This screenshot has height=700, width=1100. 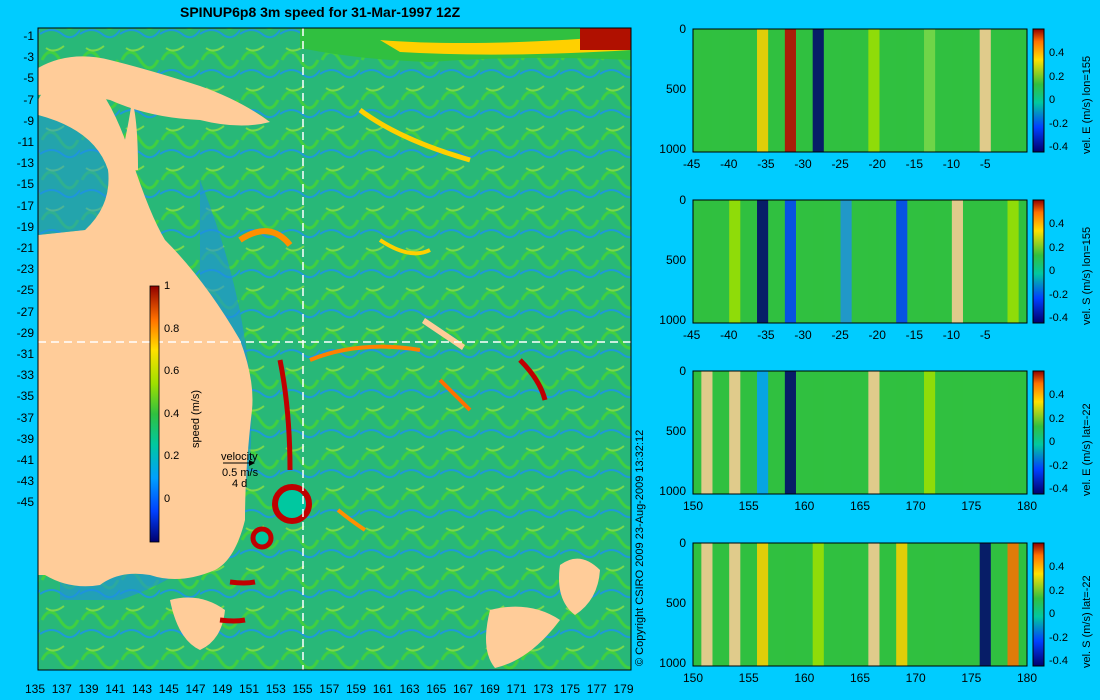 What do you see at coordinates (1057, 76) in the screenshot?
I see `velocity-colorbar-tick: 0.2` at bounding box center [1057, 76].